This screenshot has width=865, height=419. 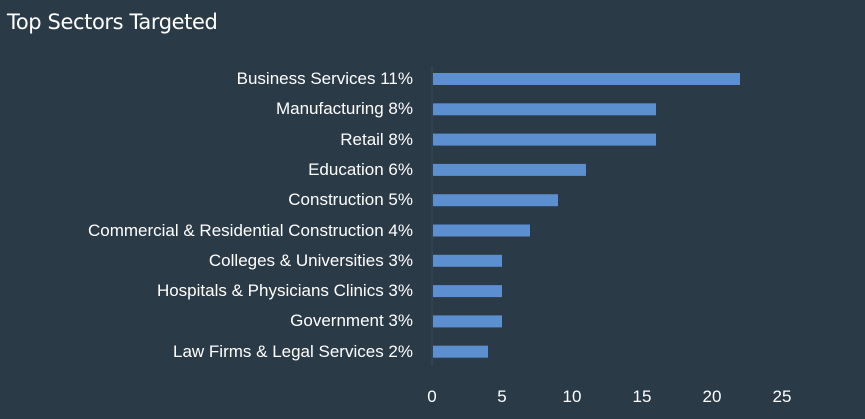 I want to click on category-label: Law Firms & Legal Services 2%, so click(x=293, y=351).